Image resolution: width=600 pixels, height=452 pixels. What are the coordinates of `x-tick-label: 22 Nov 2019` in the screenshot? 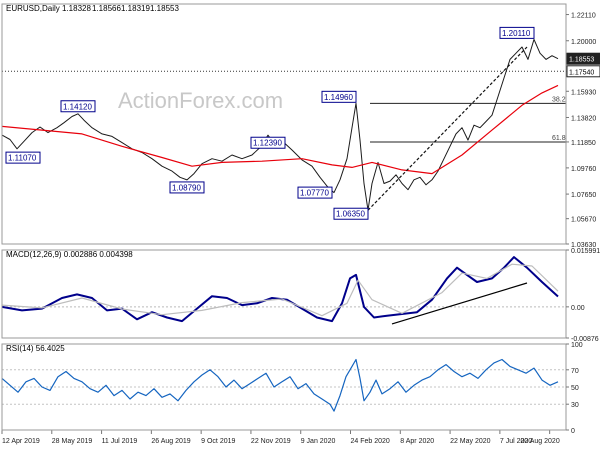 It's located at (271, 441).